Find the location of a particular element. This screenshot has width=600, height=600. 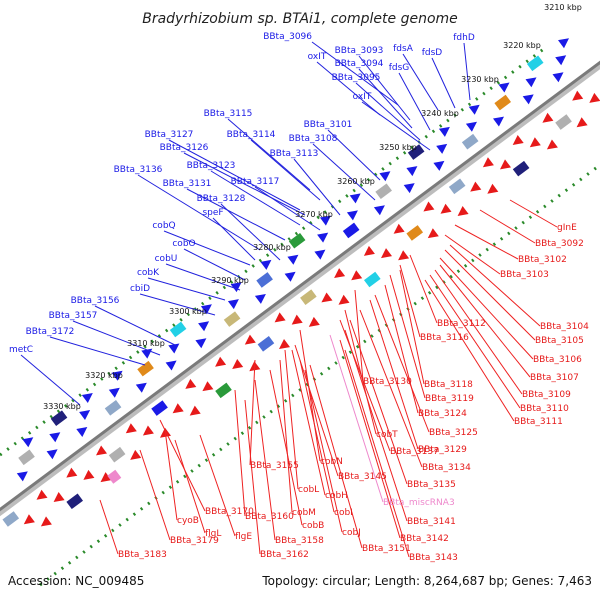

gene-label-reverse: BBta_3130 is located at coordinates (387, 382).